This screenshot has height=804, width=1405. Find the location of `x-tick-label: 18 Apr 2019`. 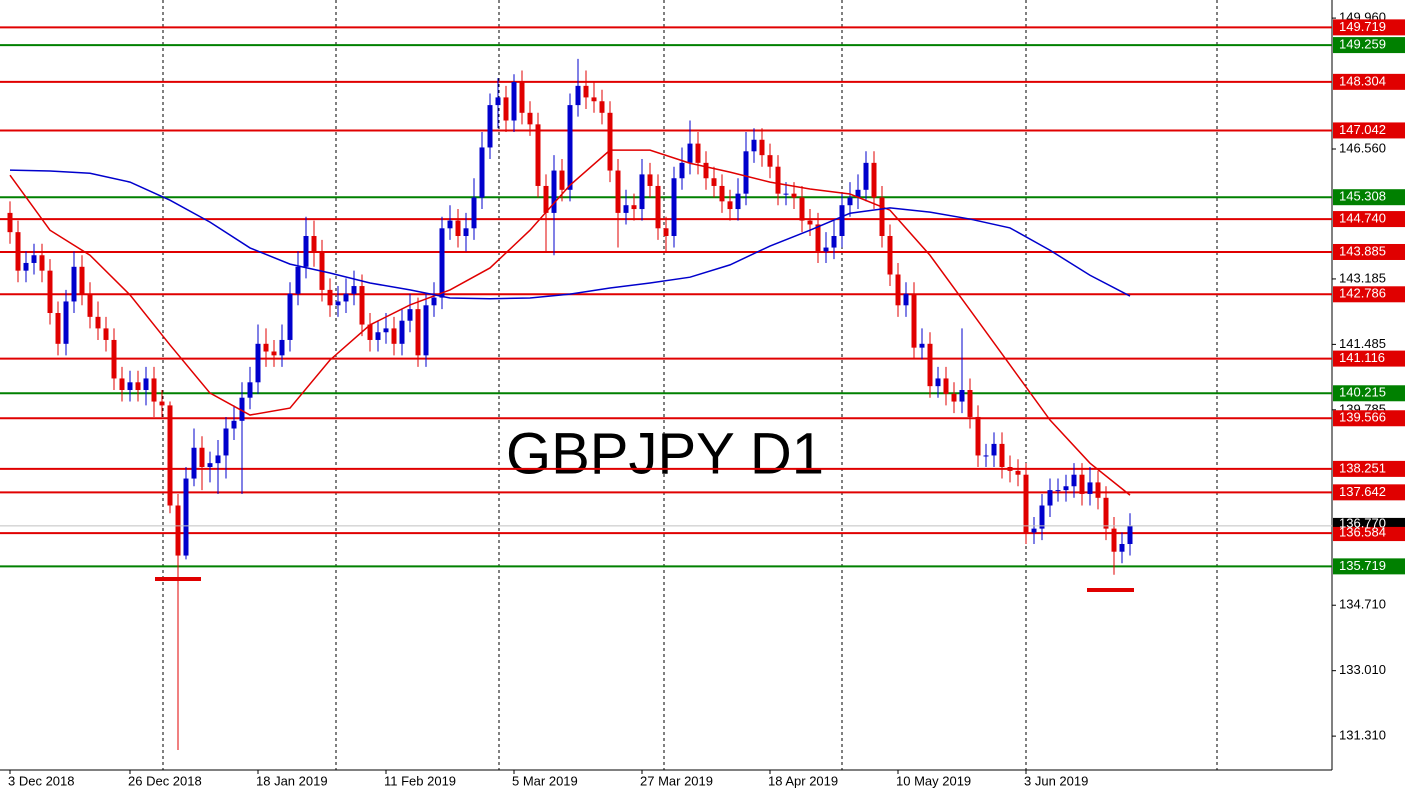

x-tick-label: 18 Apr 2019 is located at coordinates (803, 780).